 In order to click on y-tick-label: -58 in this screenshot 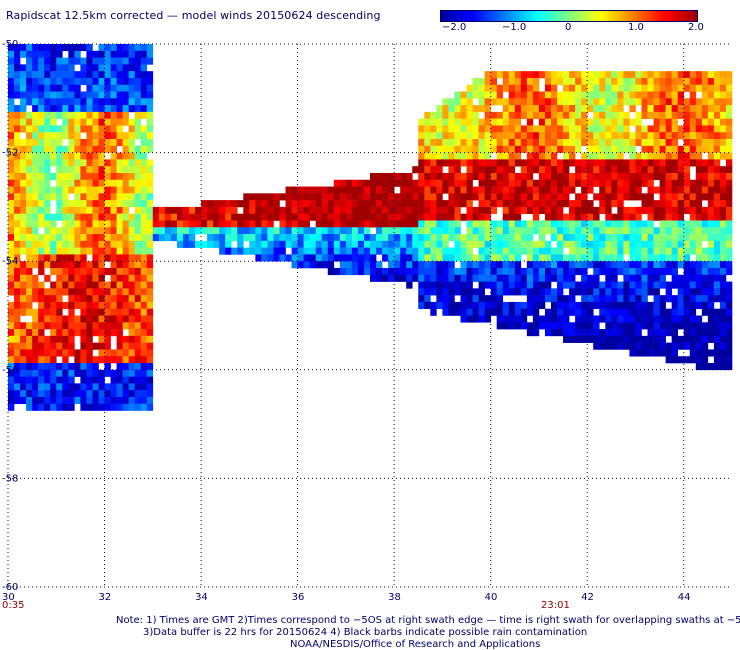, I will do `click(10, 478)`.